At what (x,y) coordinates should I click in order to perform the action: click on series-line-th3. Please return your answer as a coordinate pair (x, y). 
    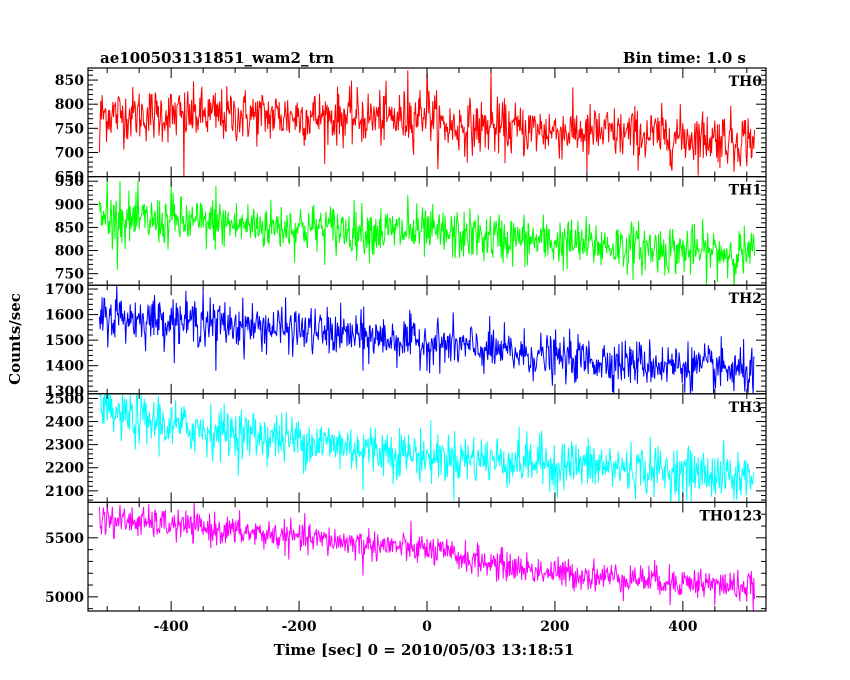
    Looking at the image, I should click on (427, 448).